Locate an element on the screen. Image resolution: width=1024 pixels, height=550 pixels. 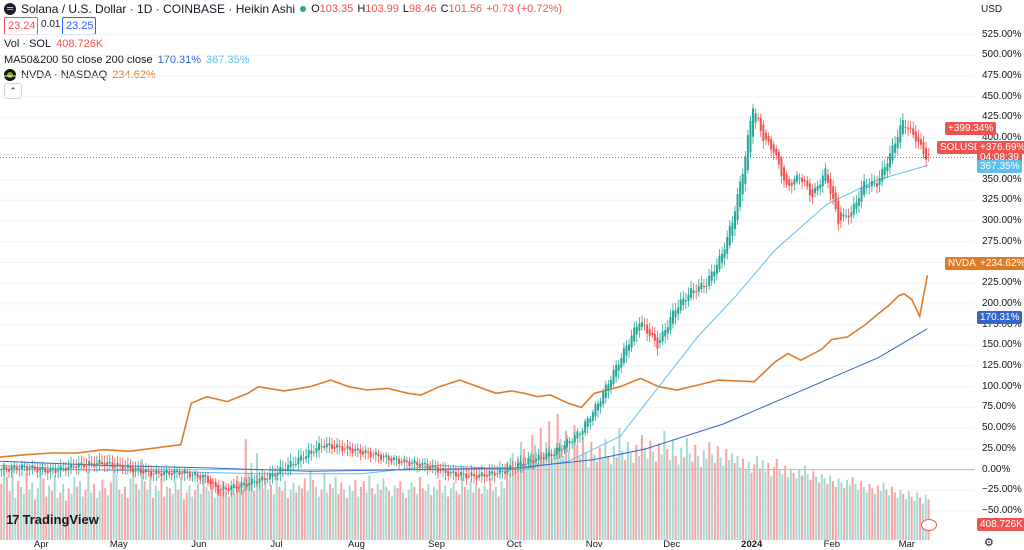
compare-label: NVDA · NASDAQ is located at coordinates (64, 75).